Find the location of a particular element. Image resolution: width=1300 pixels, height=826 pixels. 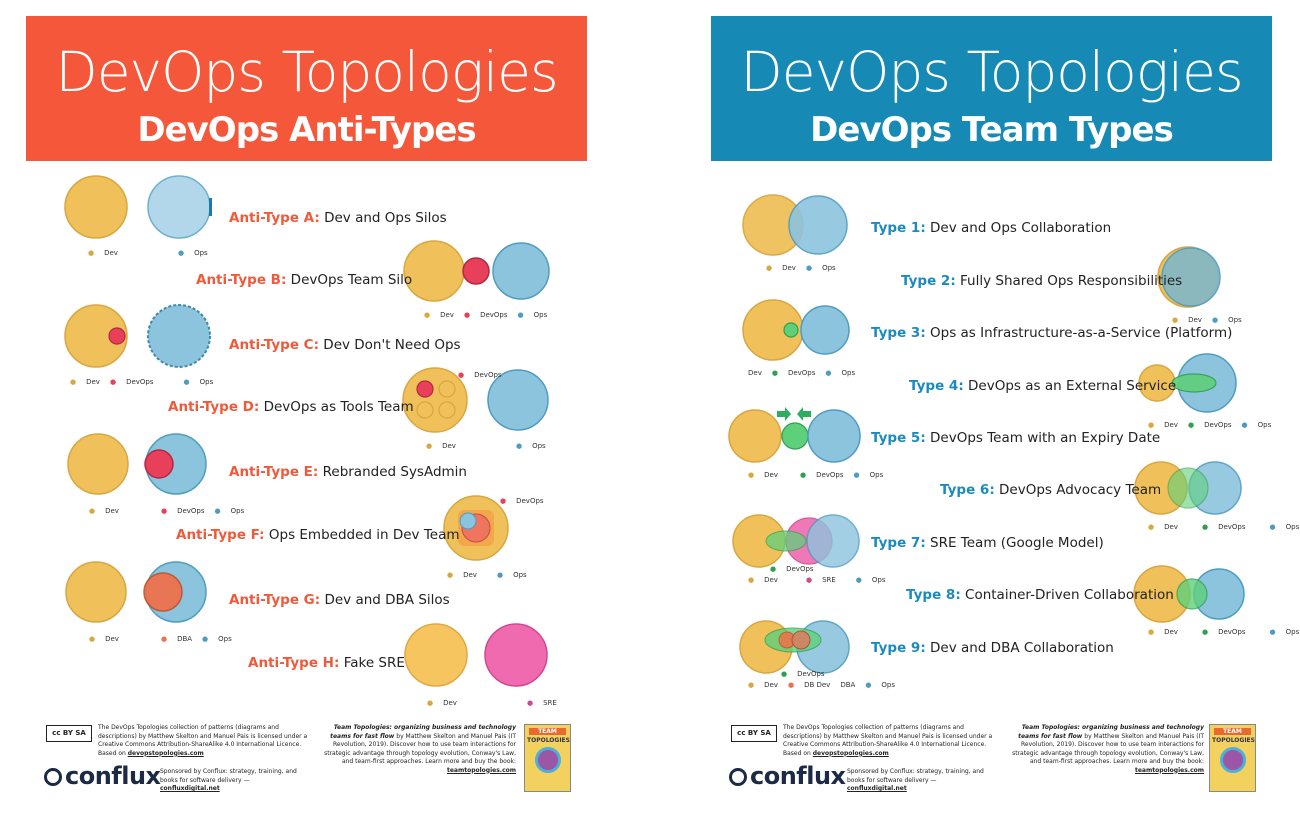

team-types-banner: DevOps Topologies DevOps Team Types is located at coordinates (991, 88).